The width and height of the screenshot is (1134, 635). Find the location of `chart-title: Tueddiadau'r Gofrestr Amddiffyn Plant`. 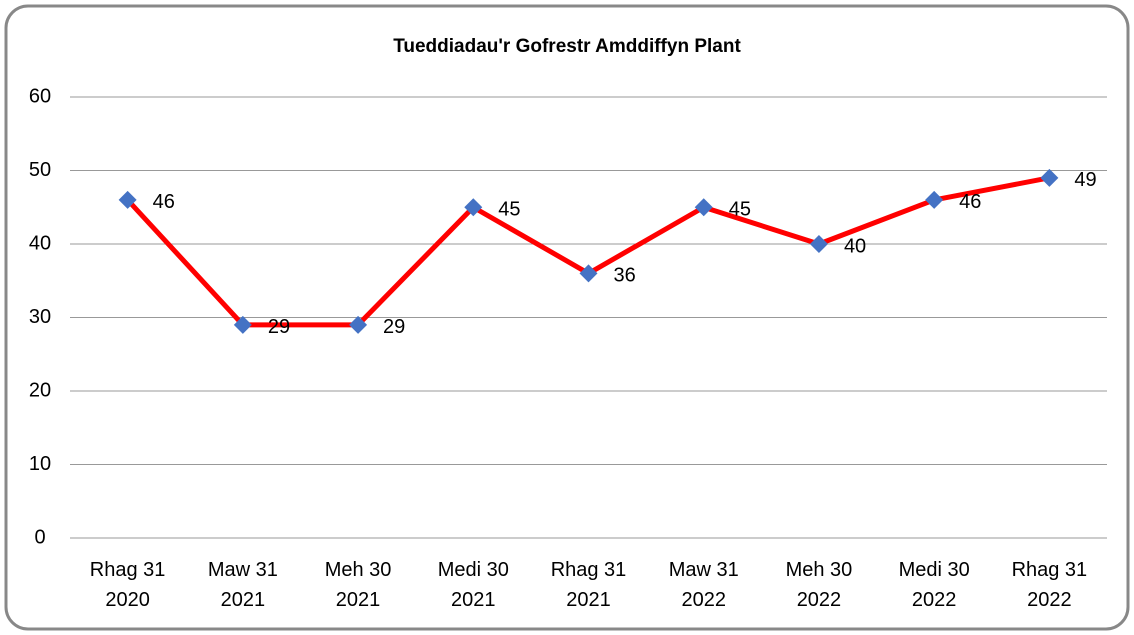

chart-title: Tueddiadau'r Gofrestr Amddiffyn Plant is located at coordinates (567, 46).